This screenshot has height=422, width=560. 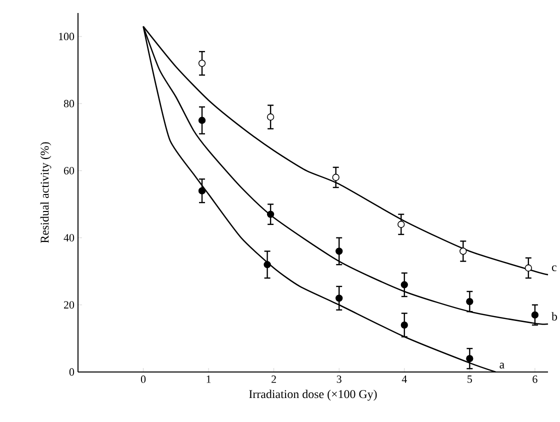 What do you see at coordinates (71, 372) in the screenshot?
I see `y-tick-label: 0` at bounding box center [71, 372].